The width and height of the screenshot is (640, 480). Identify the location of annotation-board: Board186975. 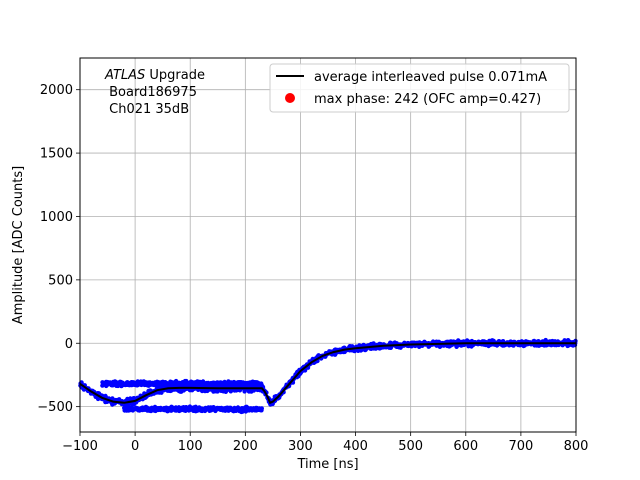
(151, 92).